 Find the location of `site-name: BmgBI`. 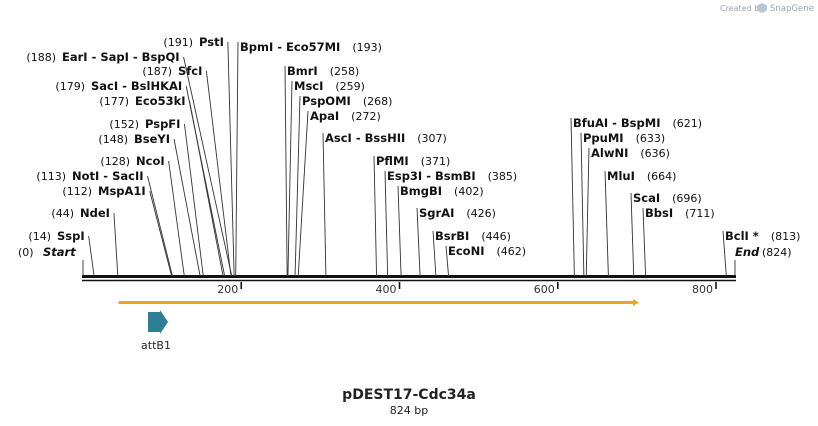

site-name: BmgBI is located at coordinates (421, 191).